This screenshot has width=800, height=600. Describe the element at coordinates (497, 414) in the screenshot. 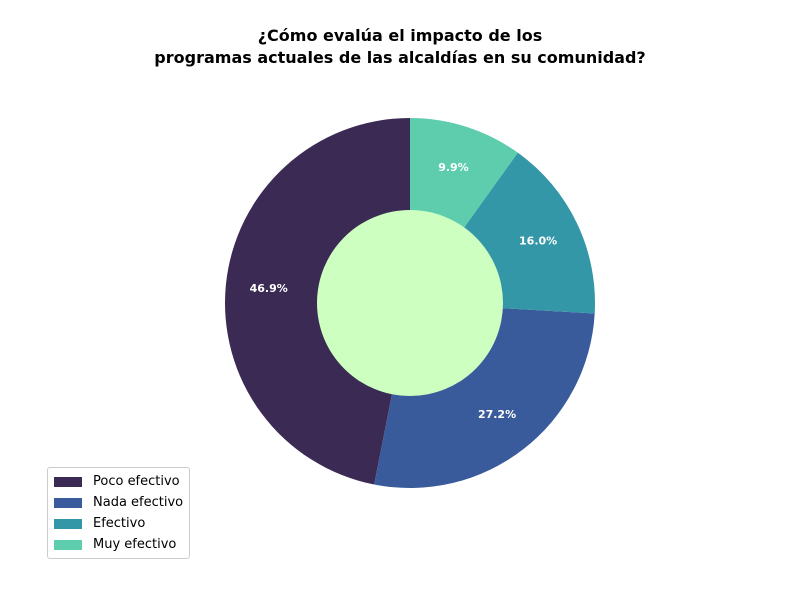

I see `slice-label: 27.2%` at that location.